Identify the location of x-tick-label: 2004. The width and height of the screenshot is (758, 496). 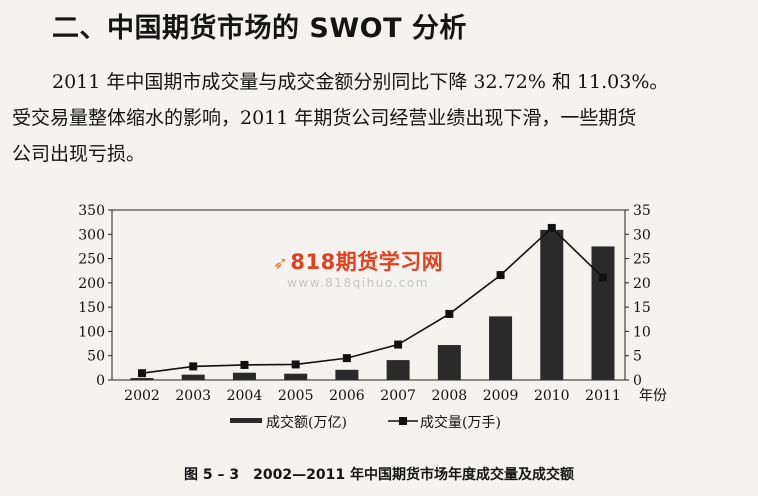
(245, 396).